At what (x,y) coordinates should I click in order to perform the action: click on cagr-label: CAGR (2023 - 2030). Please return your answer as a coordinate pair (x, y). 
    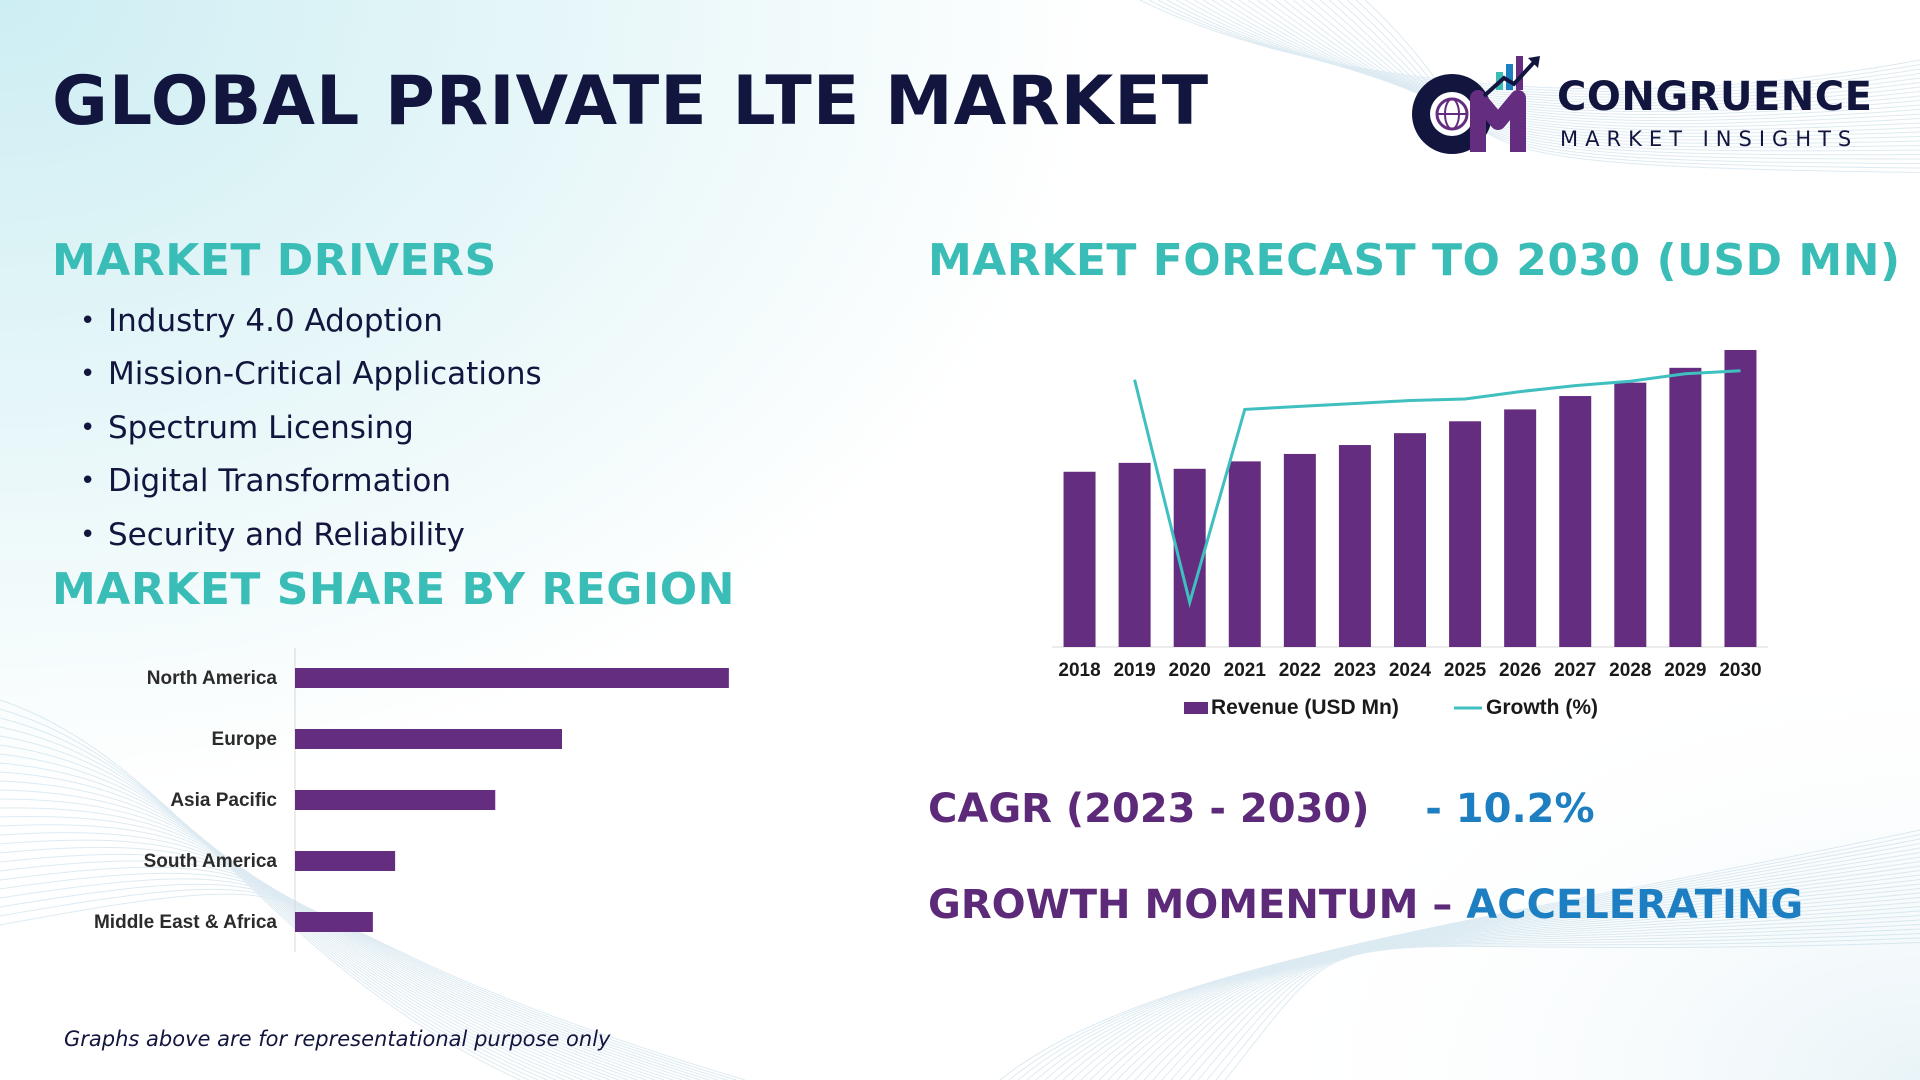
    Looking at the image, I should click on (1149, 809).